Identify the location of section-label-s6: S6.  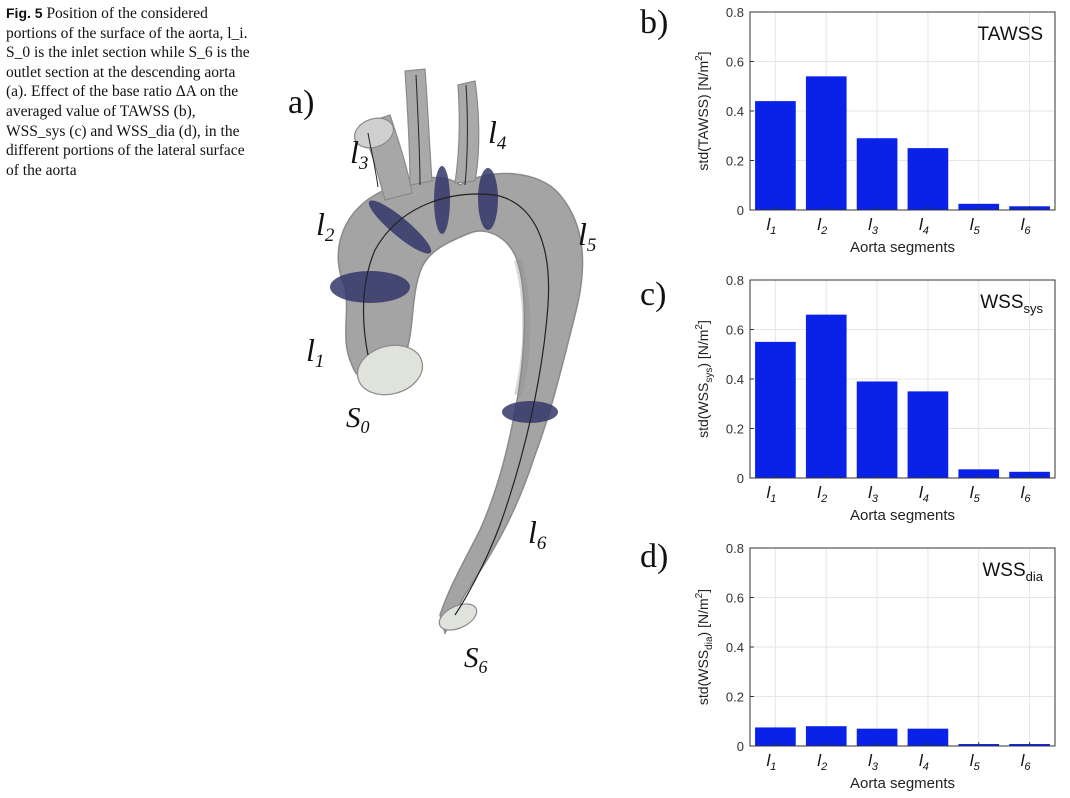
(476, 659).